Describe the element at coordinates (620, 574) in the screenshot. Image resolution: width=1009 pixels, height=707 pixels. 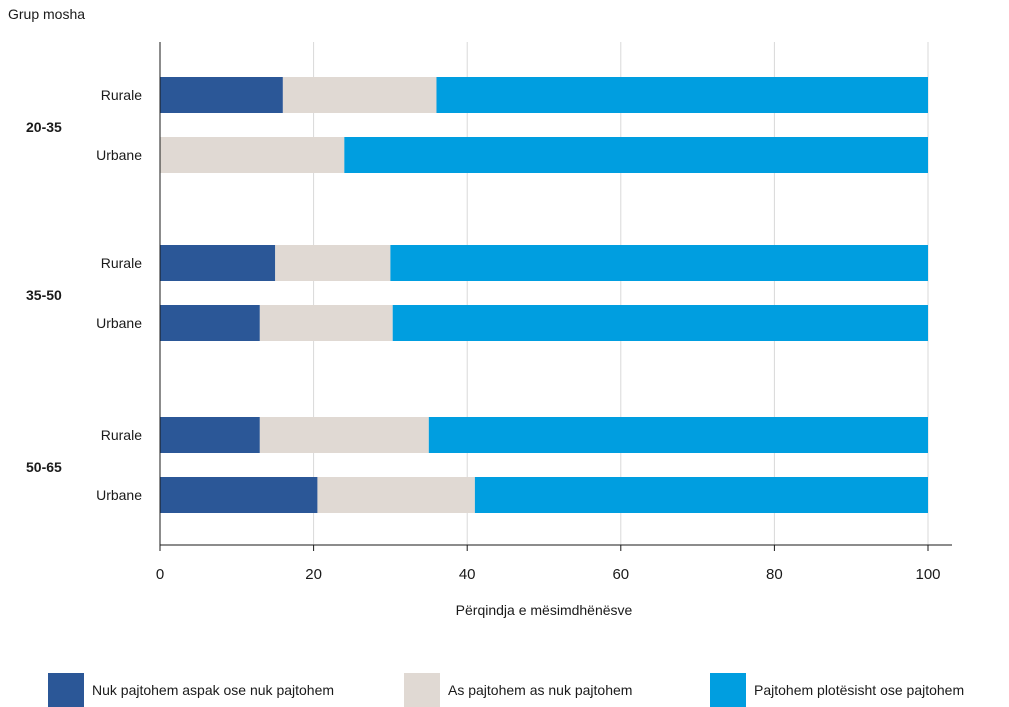
I see `x-tick-label: 60` at that location.